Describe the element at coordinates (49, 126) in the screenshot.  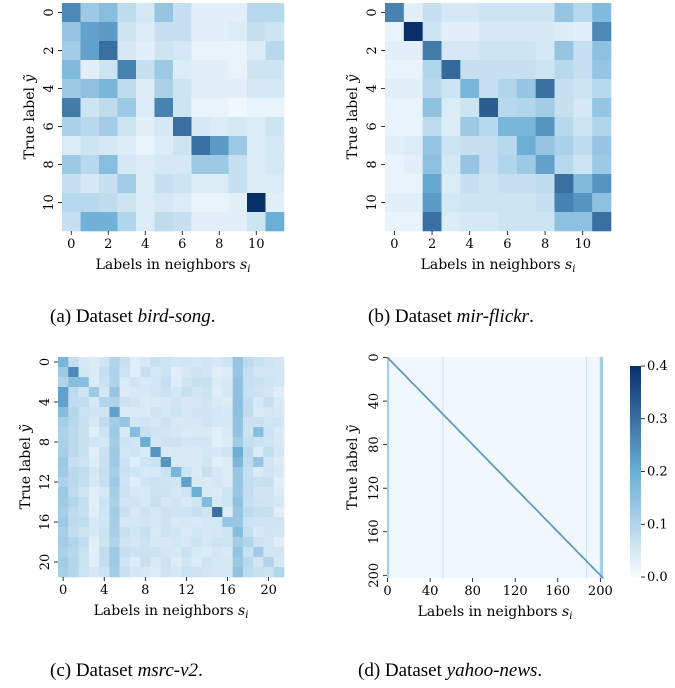
I see `y-tick-label-a: 6` at that location.